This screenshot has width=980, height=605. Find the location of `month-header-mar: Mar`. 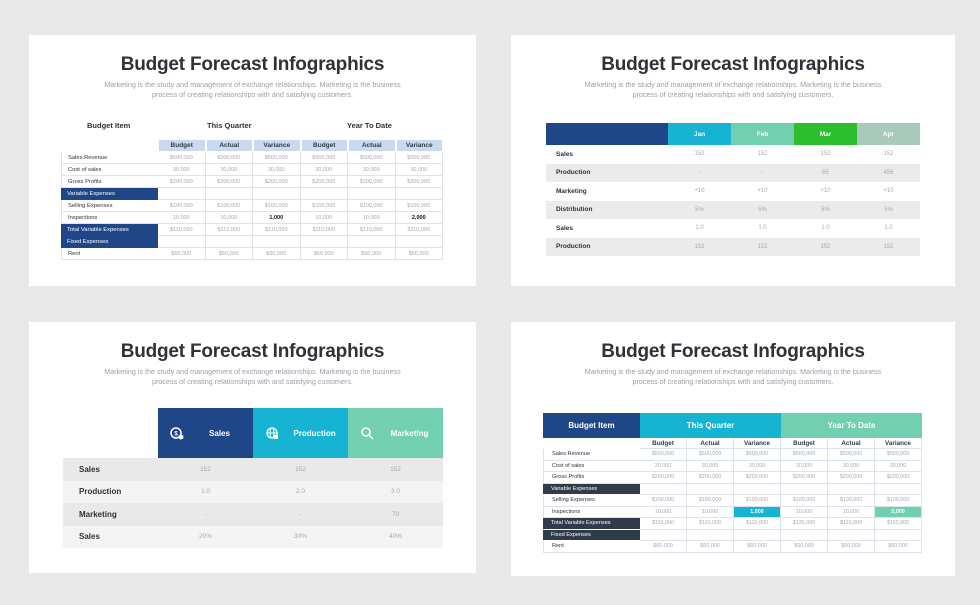

month-header-mar: Mar is located at coordinates (825, 134).